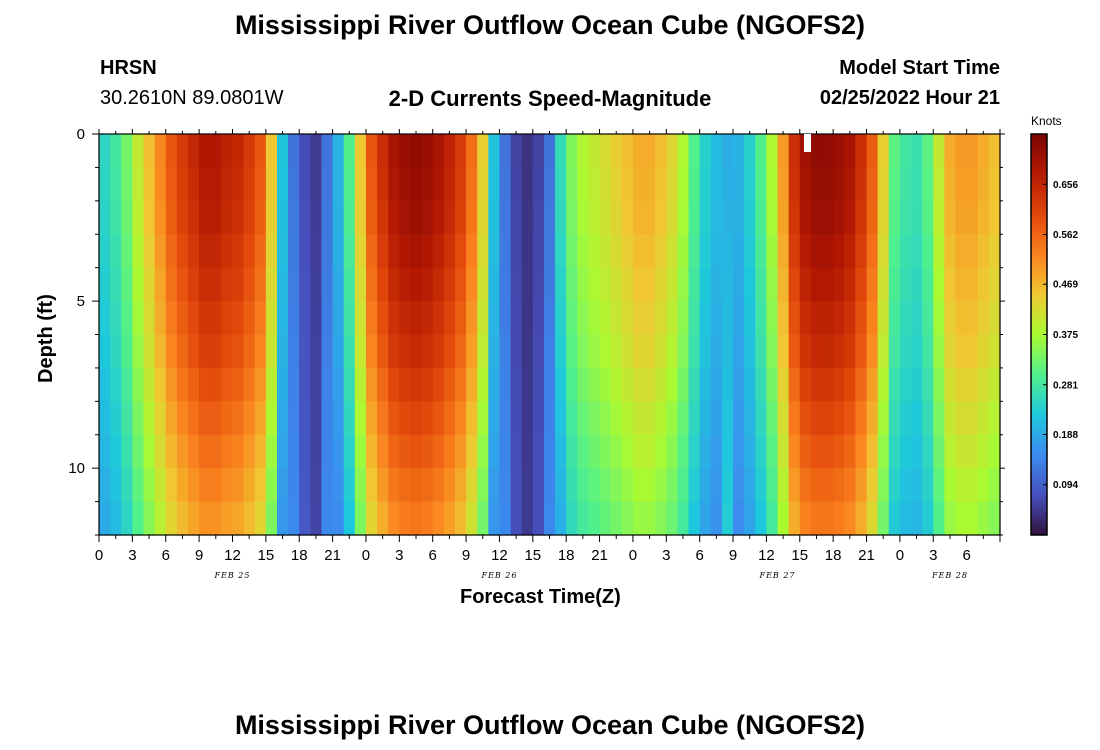 This screenshot has height=750, width=1100. What do you see at coordinates (199, 555) in the screenshot?
I see `x-tick-label: 9` at bounding box center [199, 555].